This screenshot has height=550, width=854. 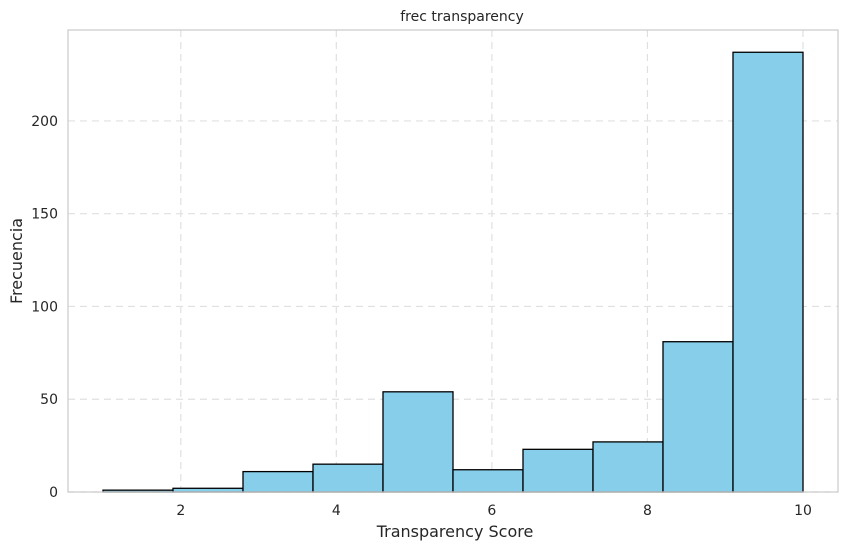 I want to click on x-tick-label: 4, so click(x=336, y=511).